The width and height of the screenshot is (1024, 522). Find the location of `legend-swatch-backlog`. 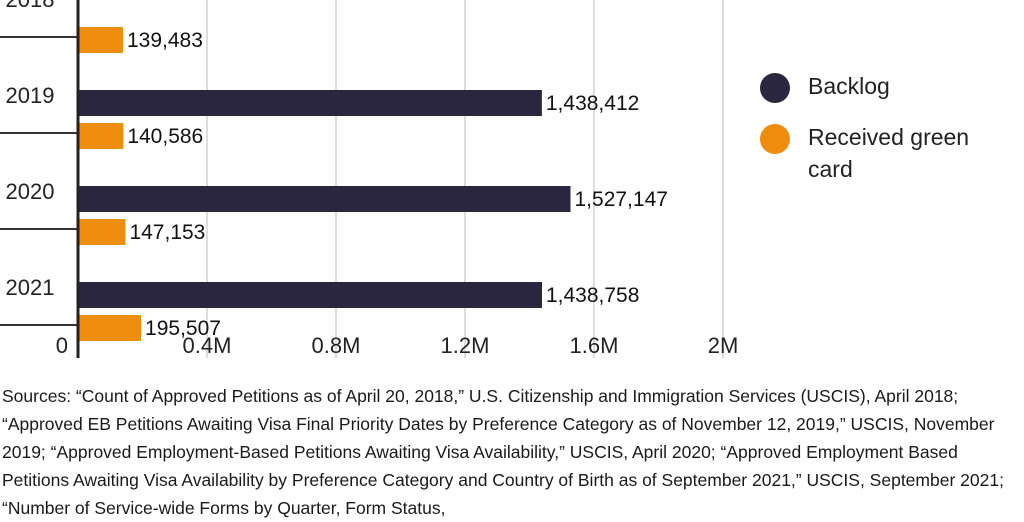

legend-swatch-backlog is located at coordinates (775, 88).